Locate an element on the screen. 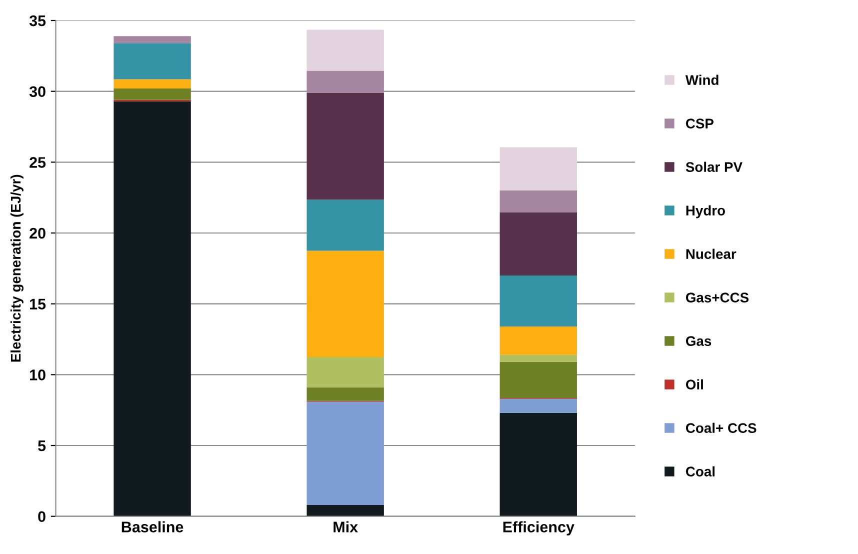  x-tick-label: Mix is located at coordinates (346, 526).